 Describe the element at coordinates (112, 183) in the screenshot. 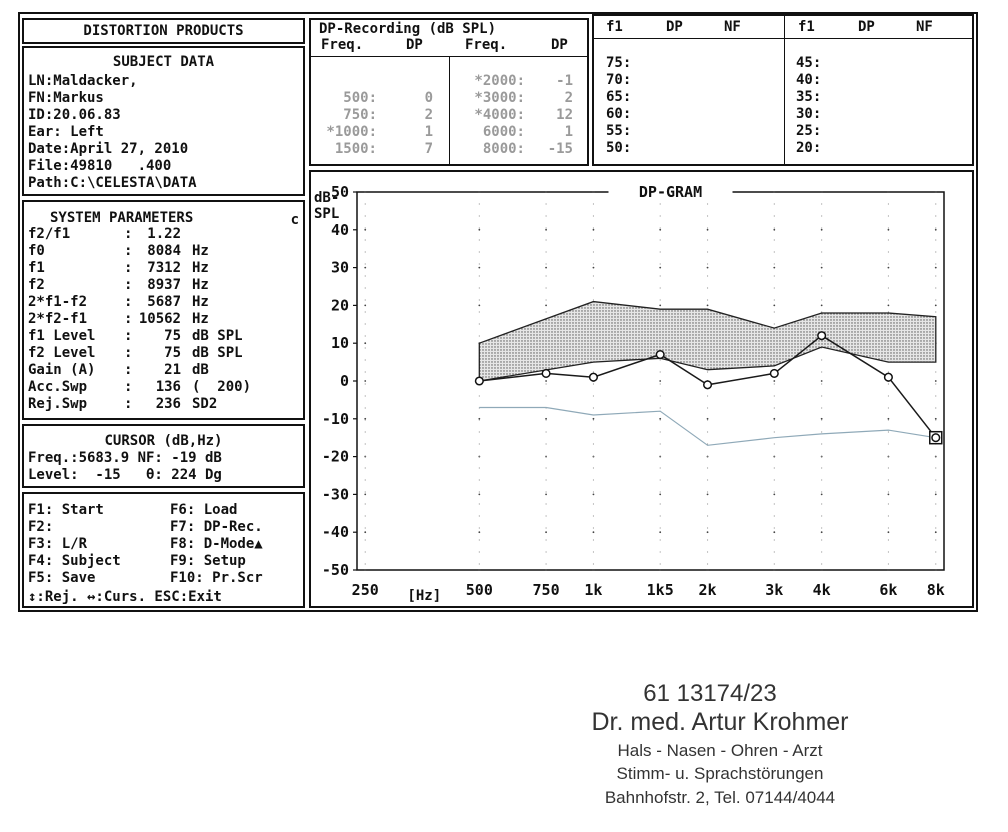

I see `subject-line: Path:C:\CELESTA\DATA` at that location.